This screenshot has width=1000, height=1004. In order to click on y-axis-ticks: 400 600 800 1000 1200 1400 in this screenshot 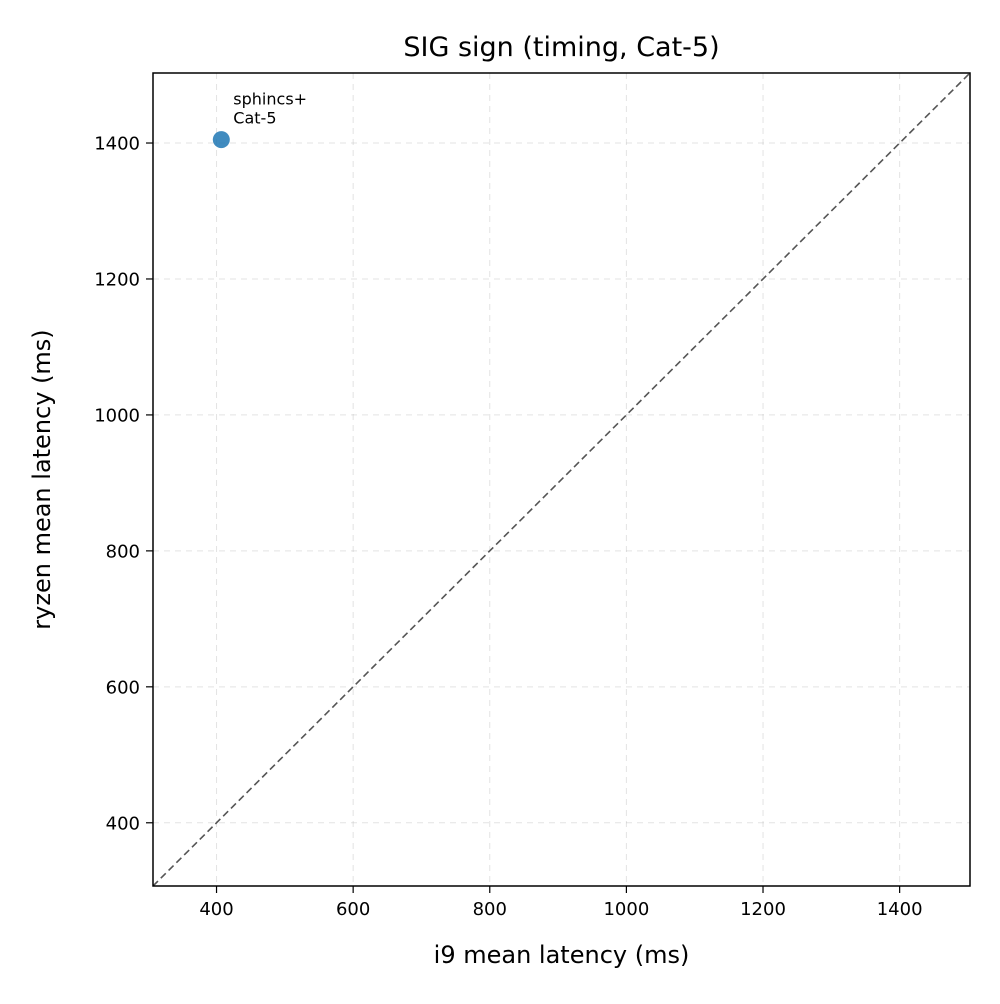, I will do `click(123, 484)`.